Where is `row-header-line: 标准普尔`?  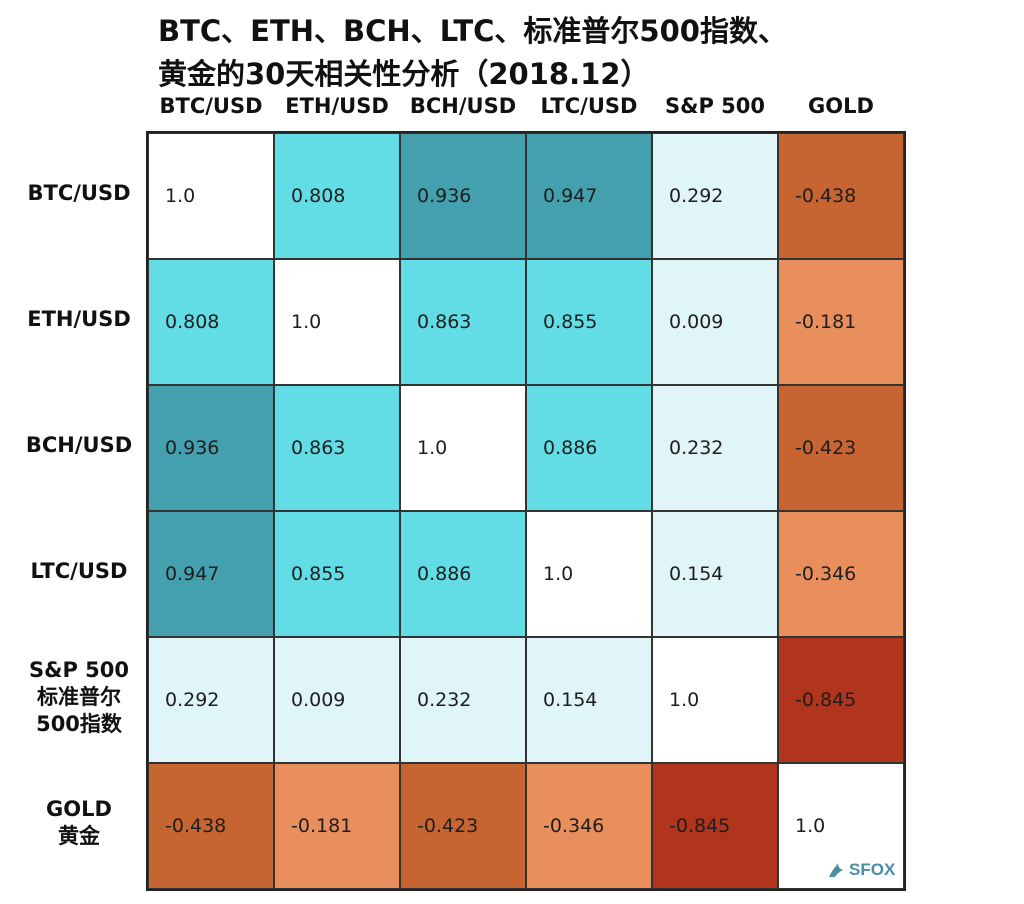
row-header-line: 标准普尔 is located at coordinates (79, 696).